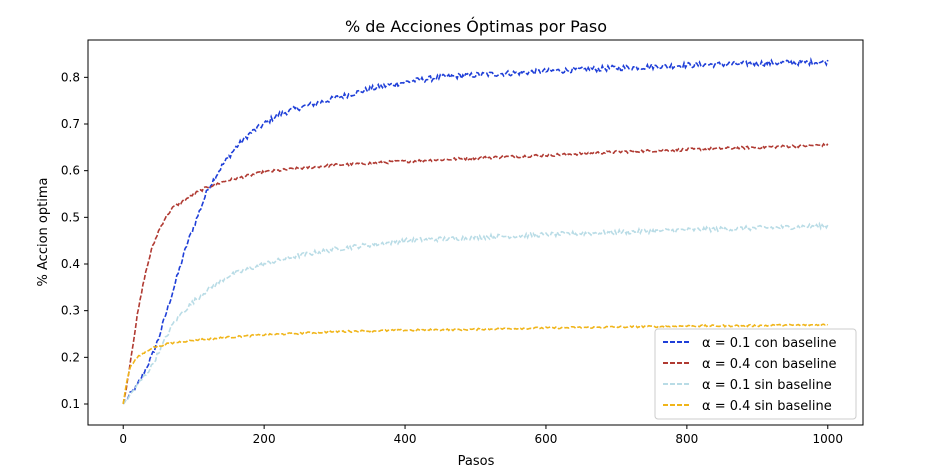 This screenshot has height=472, width=930. Describe the element at coordinates (123, 439) in the screenshot. I see `x-tick-label: 0` at that location.